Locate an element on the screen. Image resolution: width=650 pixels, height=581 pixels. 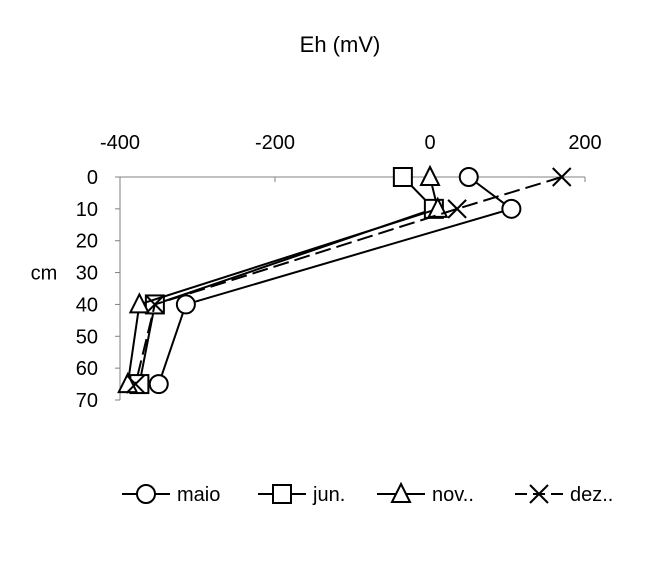
legend-marker-jun is located at coordinates (282, 494).